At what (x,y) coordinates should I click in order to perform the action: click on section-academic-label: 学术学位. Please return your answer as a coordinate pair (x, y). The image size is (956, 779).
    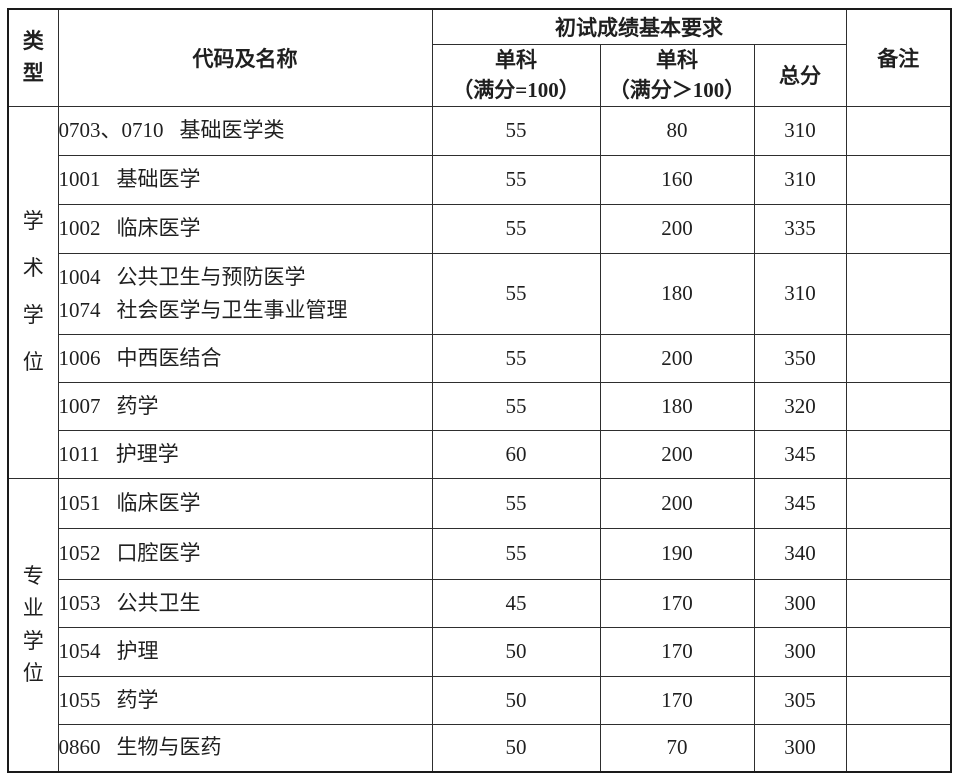
    Looking at the image, I should click on (33, 291).